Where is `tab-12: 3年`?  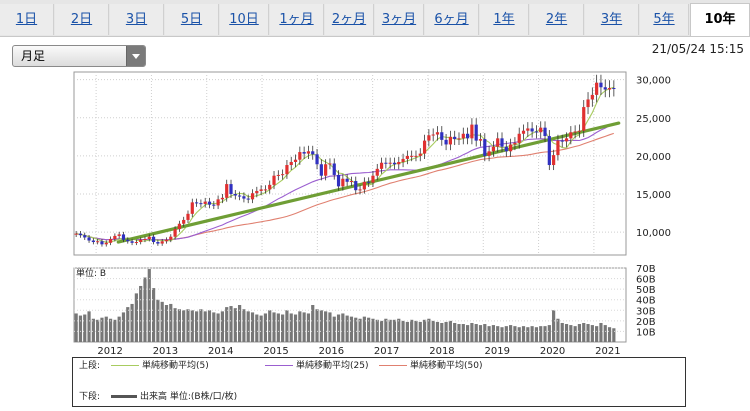 tab-12: 3年 is located at coordinates (612, 19).